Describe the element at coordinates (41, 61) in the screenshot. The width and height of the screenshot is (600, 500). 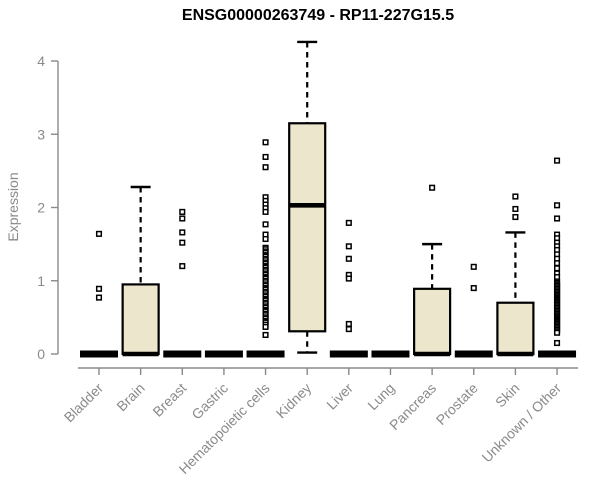
I see `y-tick-label: 4` at that location.